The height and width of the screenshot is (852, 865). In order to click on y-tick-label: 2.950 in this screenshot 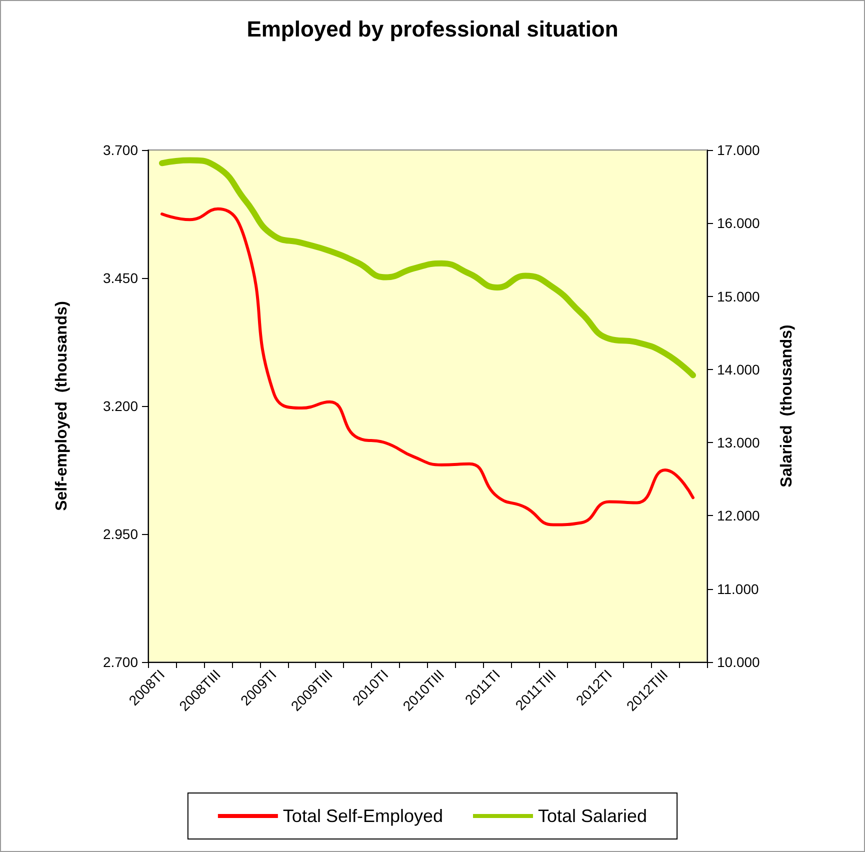, I will do `click(120, 534)`.